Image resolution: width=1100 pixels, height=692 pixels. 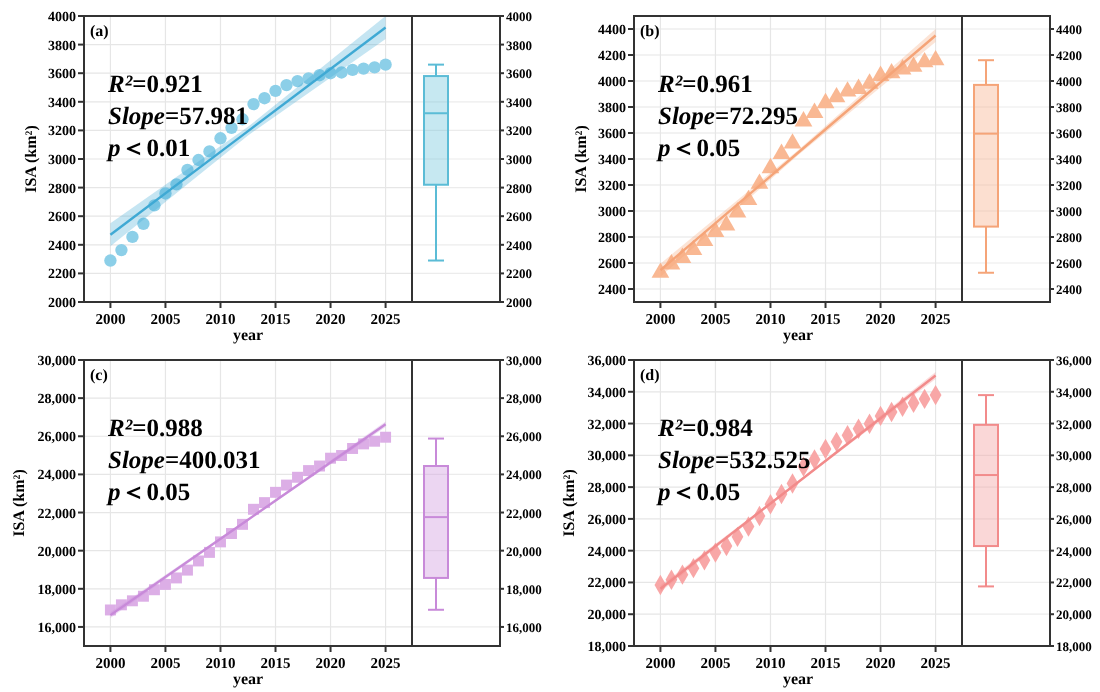 I want to click on annotation: (d), so click(x=650, y=375).